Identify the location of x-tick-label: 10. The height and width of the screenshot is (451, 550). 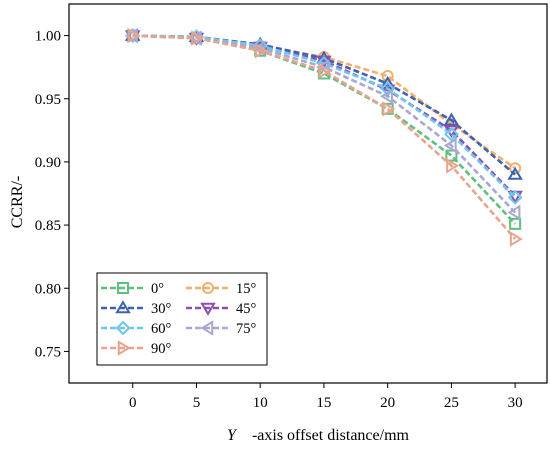
(260, 403).